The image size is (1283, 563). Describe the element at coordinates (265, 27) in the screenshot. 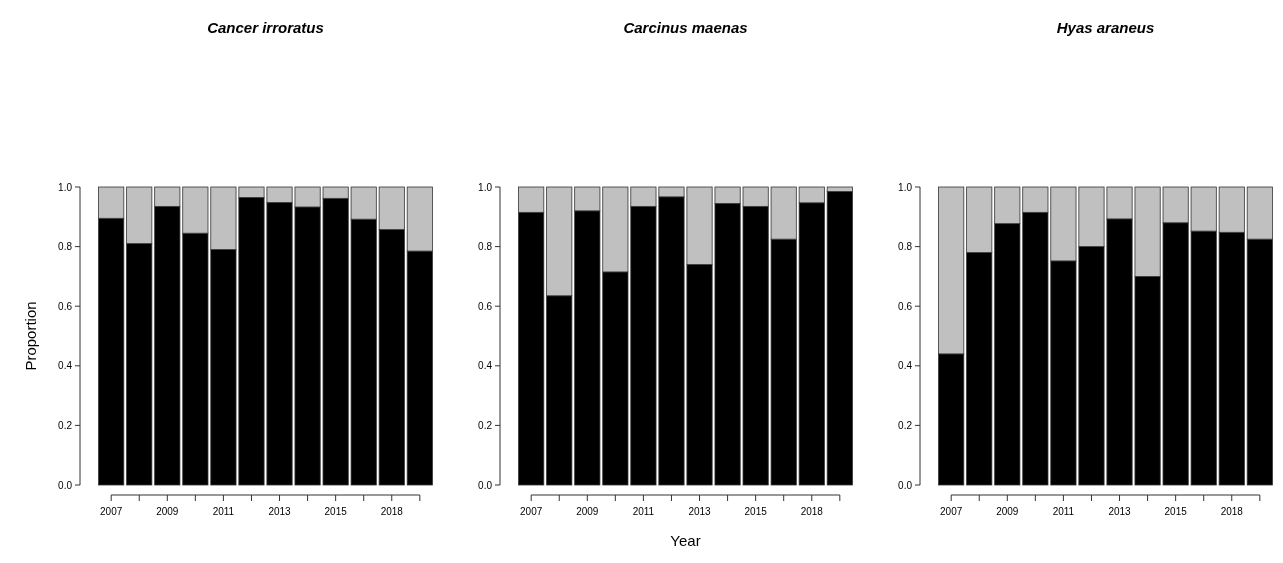

I see `chart-title: Cancer irroratus` at that location.